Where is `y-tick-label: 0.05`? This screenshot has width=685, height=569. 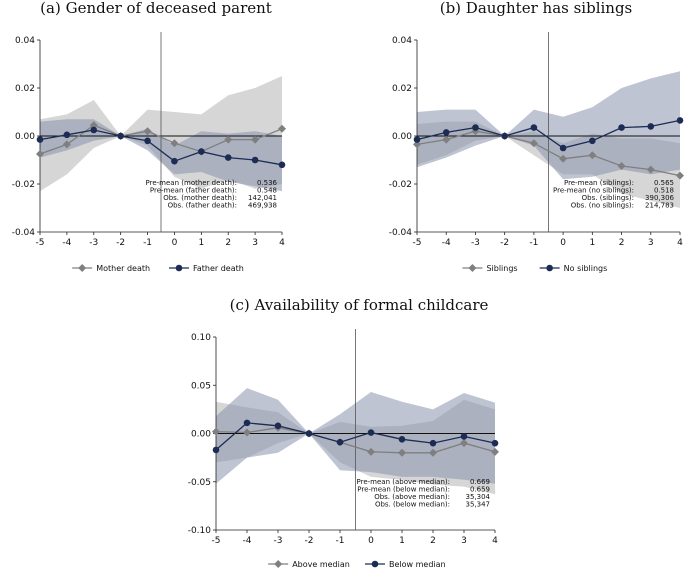 y-tick-label: 0.05 is located at coordinates (201, 386).